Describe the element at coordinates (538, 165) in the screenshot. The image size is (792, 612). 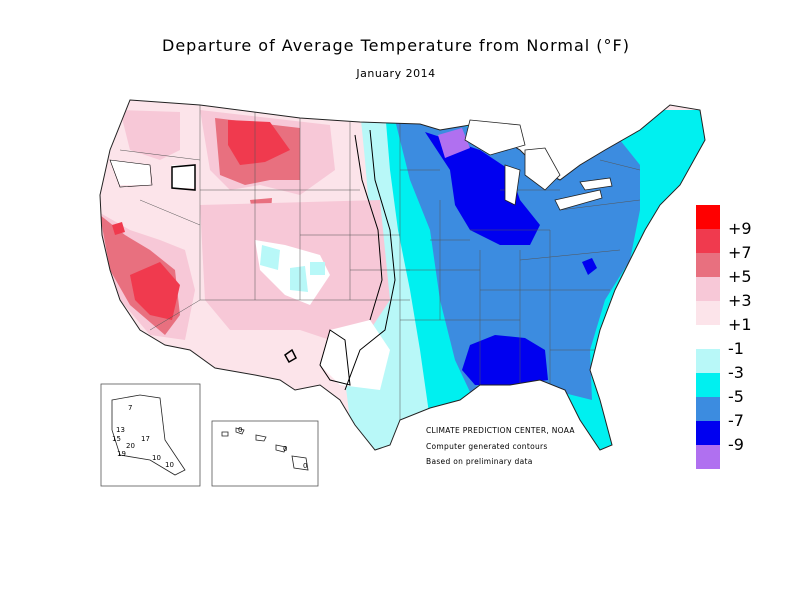
I see `great-lakes` at that location.